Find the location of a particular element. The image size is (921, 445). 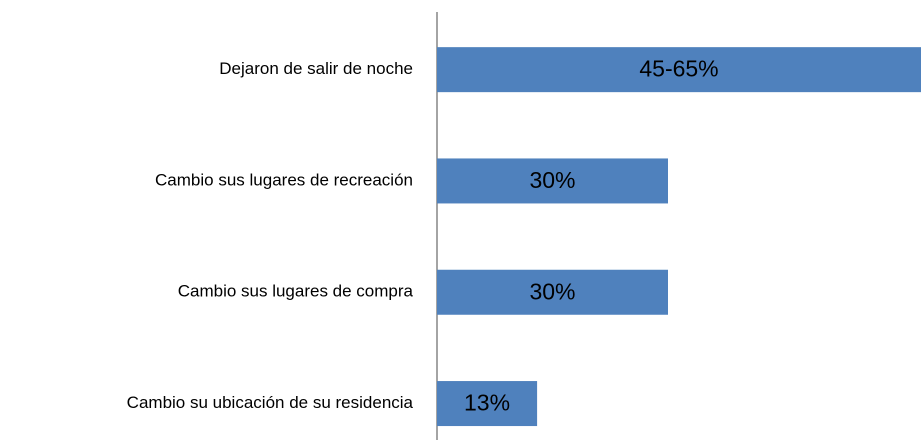

category-label: Cambio sus lugares de recreación is located at coordinates (284, 179).